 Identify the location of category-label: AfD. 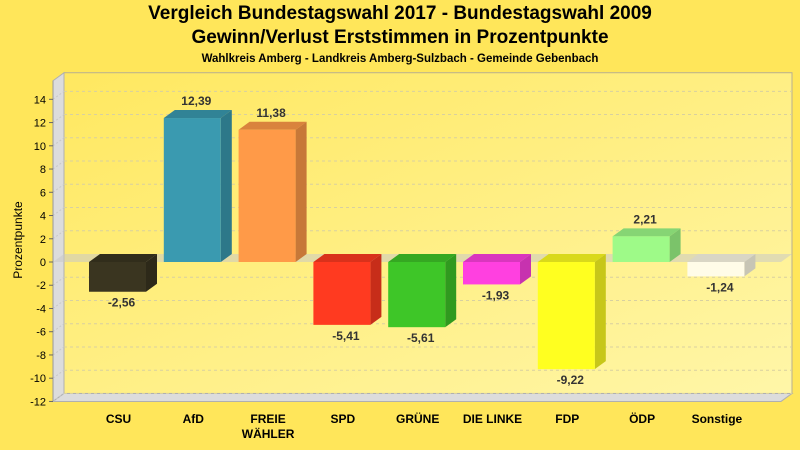
(194, 419).